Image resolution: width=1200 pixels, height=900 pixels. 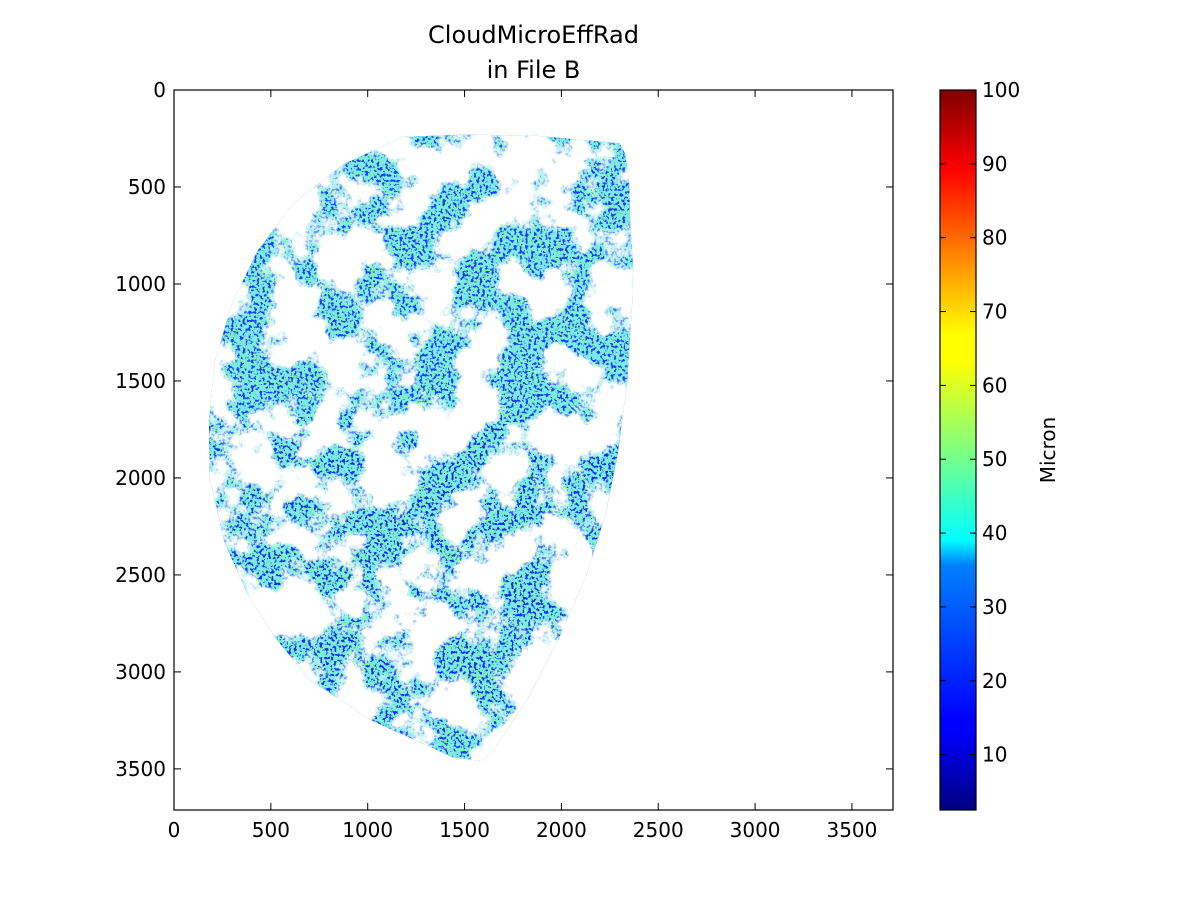 What do you see at coordinates (994, 607) in the screenshot?
I see `colorbar-tick-label: 30` at bounding box center [994, 607].